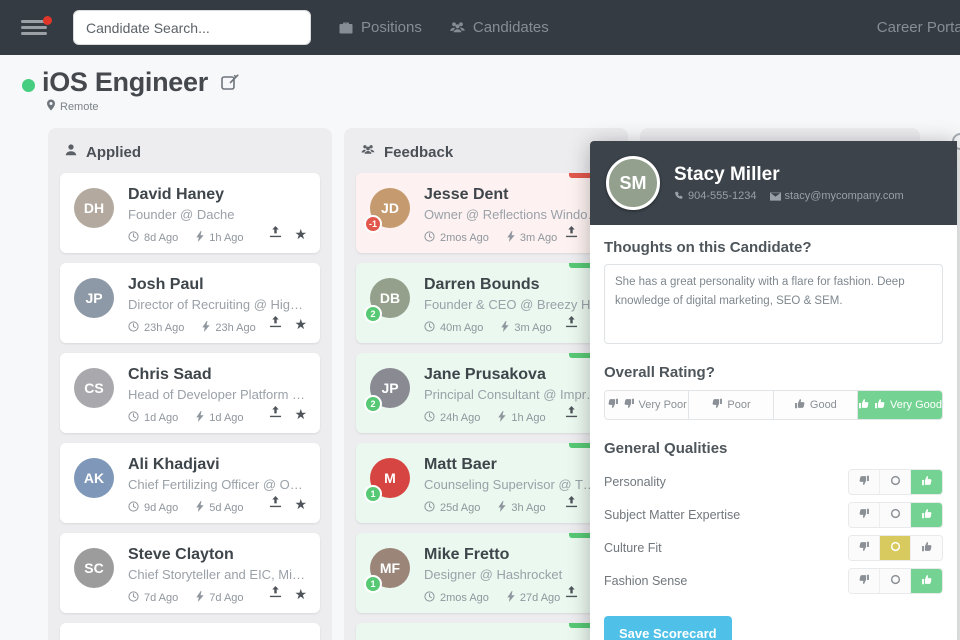 The image size is (960, 640). What do you see at coordinates (464, 238) in the screenshot?
I see `applied-ago: 2mos Ago` at bounding box center [464, 238].